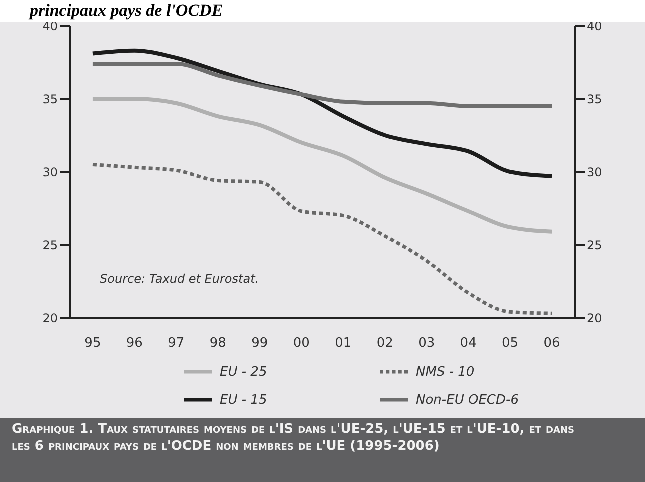 Image resolution: width=645 pixels, height=482 pixels. Describe the element at coordinates (594, 318) in the screenshot. I see `y2-tick-label: 20` at that location.